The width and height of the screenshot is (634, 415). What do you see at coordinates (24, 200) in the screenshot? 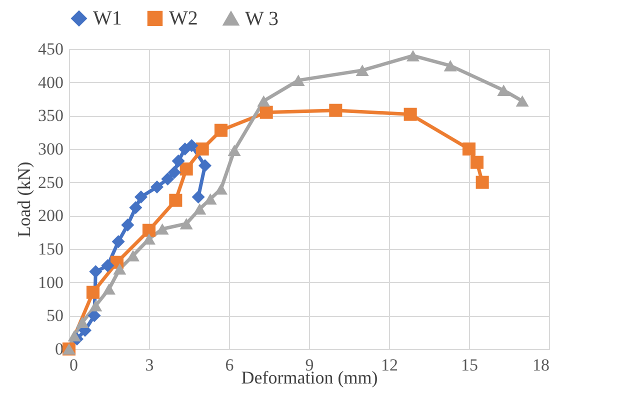
I see `y-axis-title: Load (kN)` at bounding box center [24, 200].